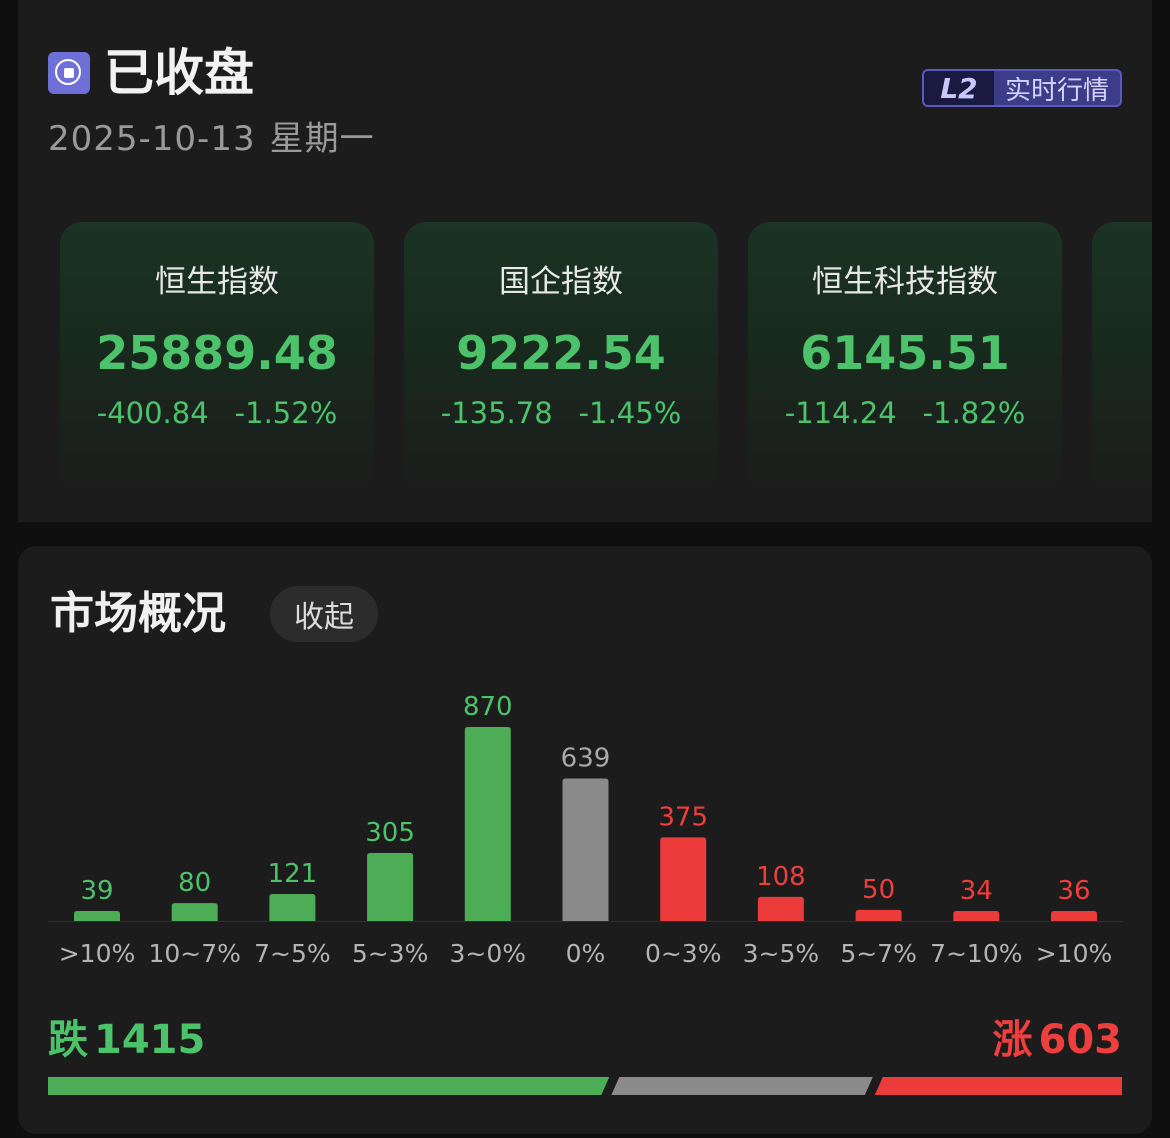 This screenshot has width=1170, height=1138. What do you see at coordinates (959, 88) in the screenshot?
I see `l2-logo-icon: L2` at bounding box center [959, 88].